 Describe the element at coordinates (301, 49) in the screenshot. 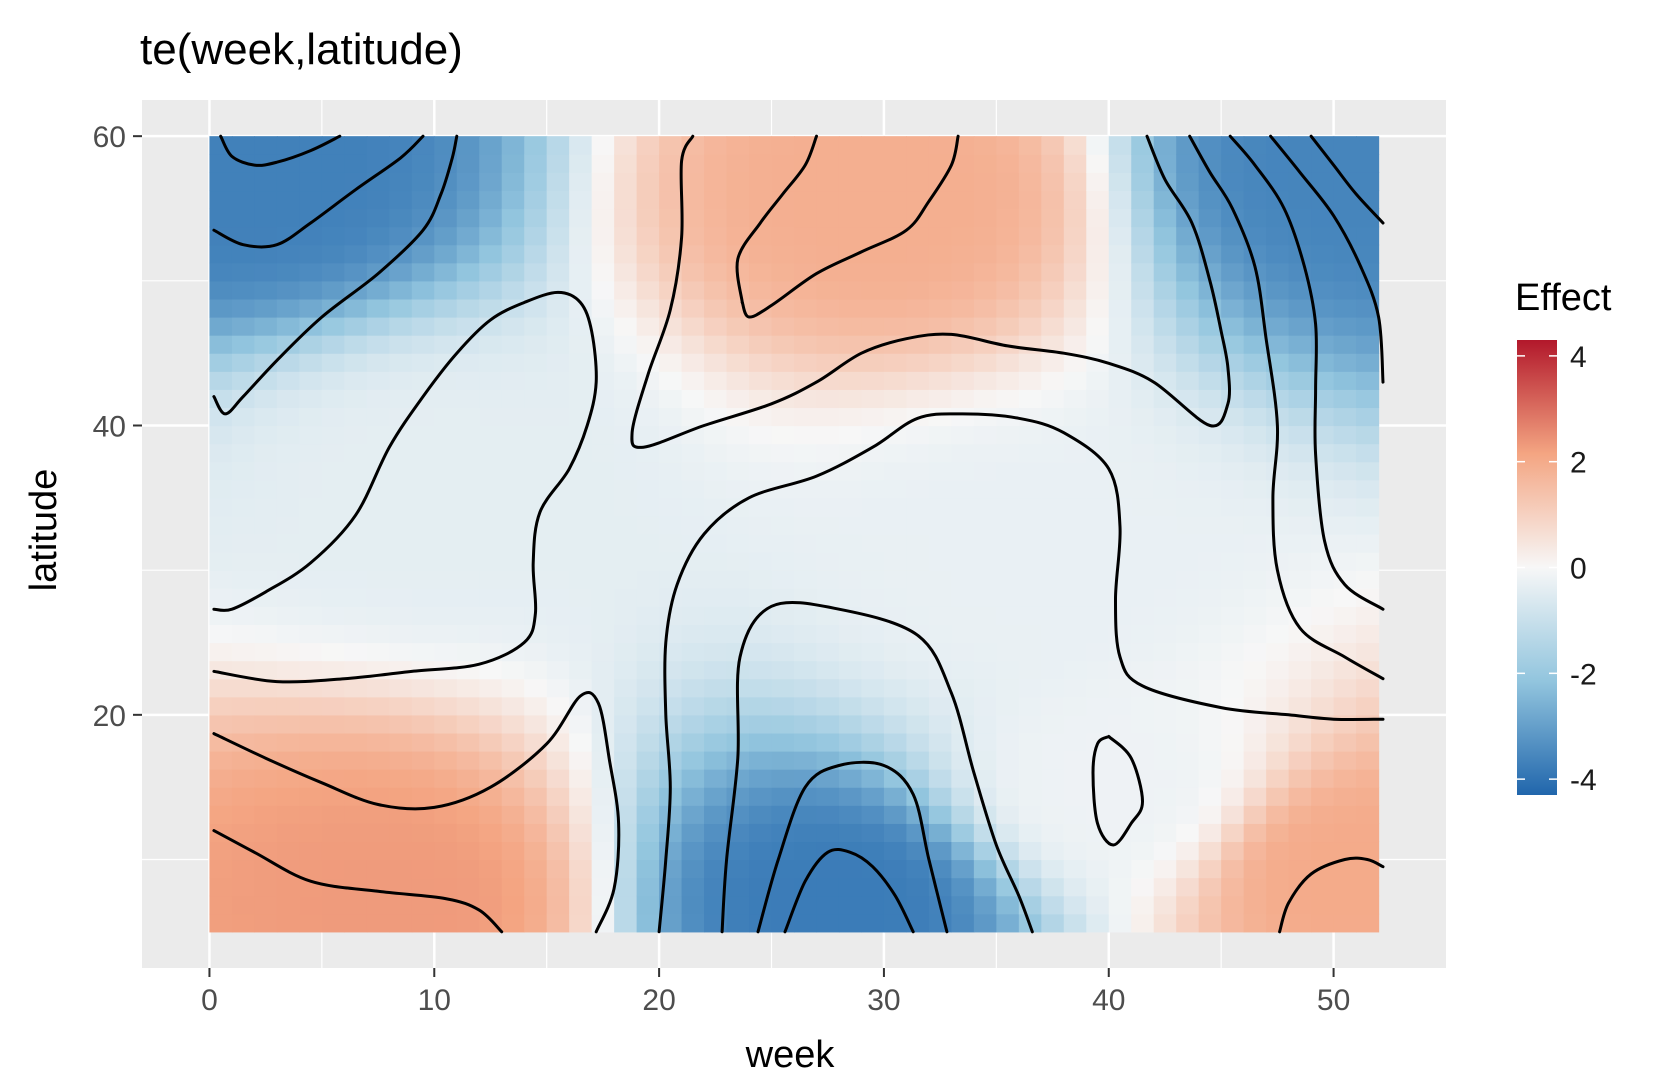

I see `chart-title: te(week,latitude)` at that location.